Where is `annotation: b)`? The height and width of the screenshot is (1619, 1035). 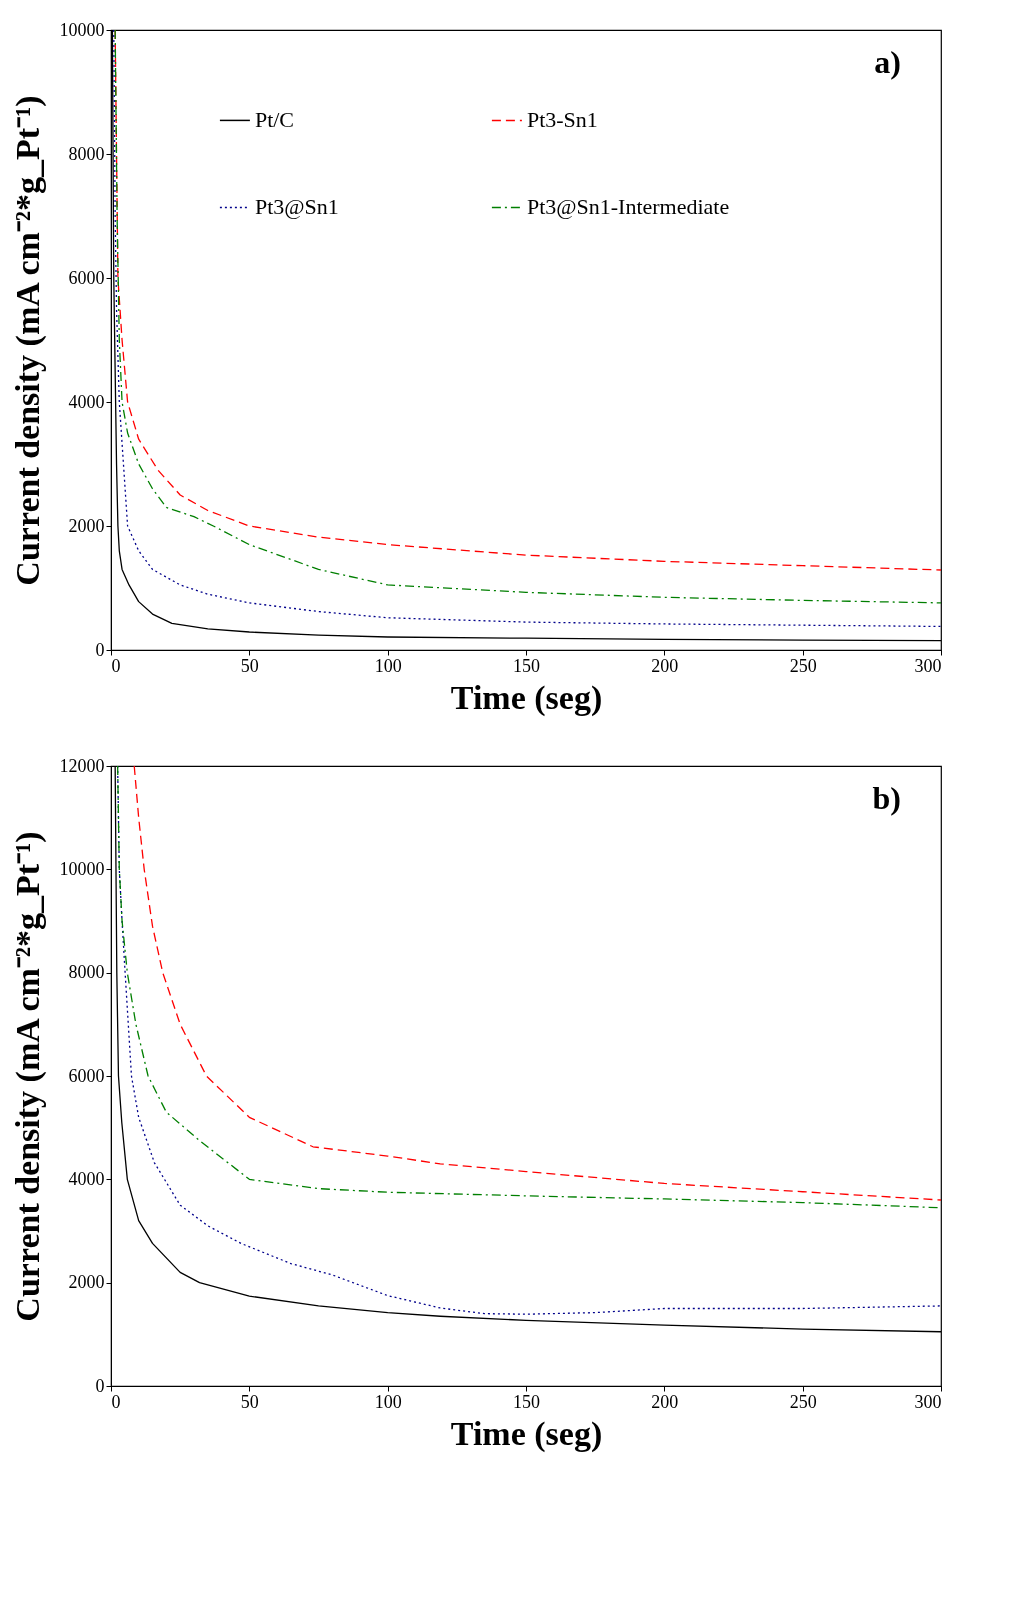 annotation: b) is located at coordinates (886, 798).